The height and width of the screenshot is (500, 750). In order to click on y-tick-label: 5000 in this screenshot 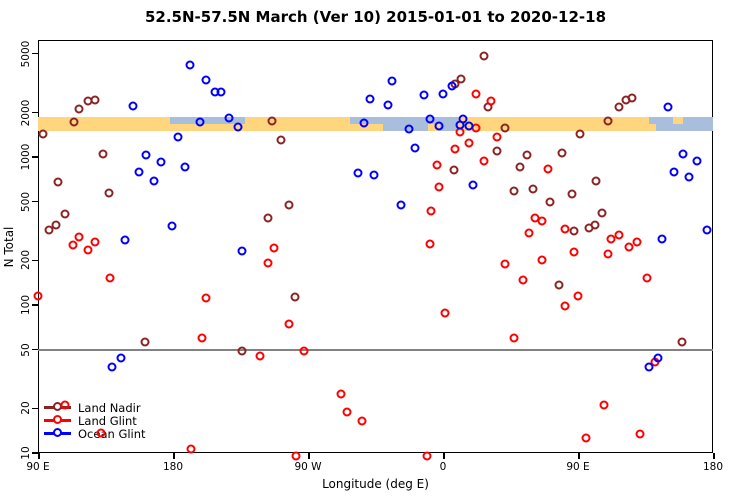, I will do `click(26, 53)`.